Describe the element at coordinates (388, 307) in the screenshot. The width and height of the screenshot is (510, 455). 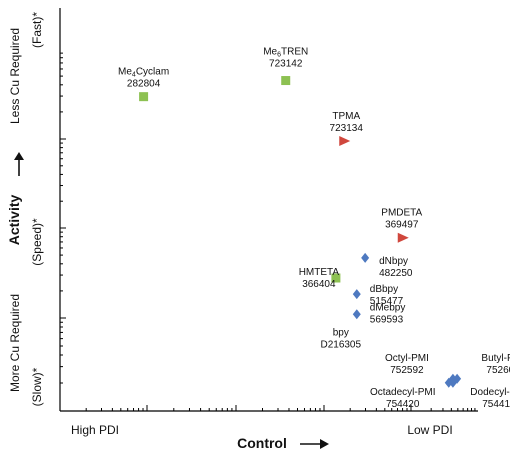
I see `data-label-name: dMebpy` at that location.